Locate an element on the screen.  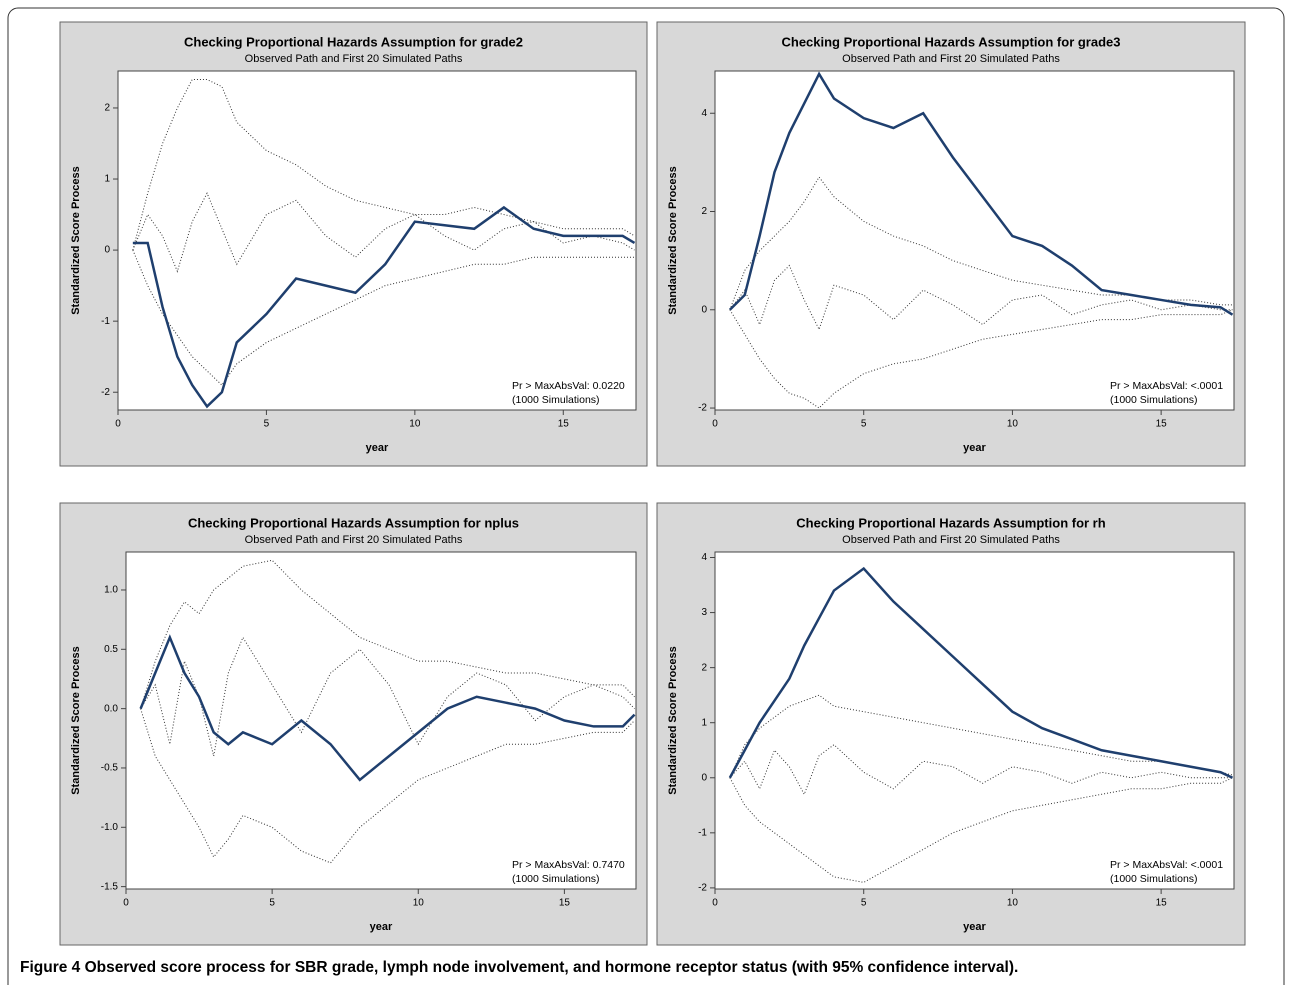
y-tick-label: -1.5 is located at coordinates (110, 886).